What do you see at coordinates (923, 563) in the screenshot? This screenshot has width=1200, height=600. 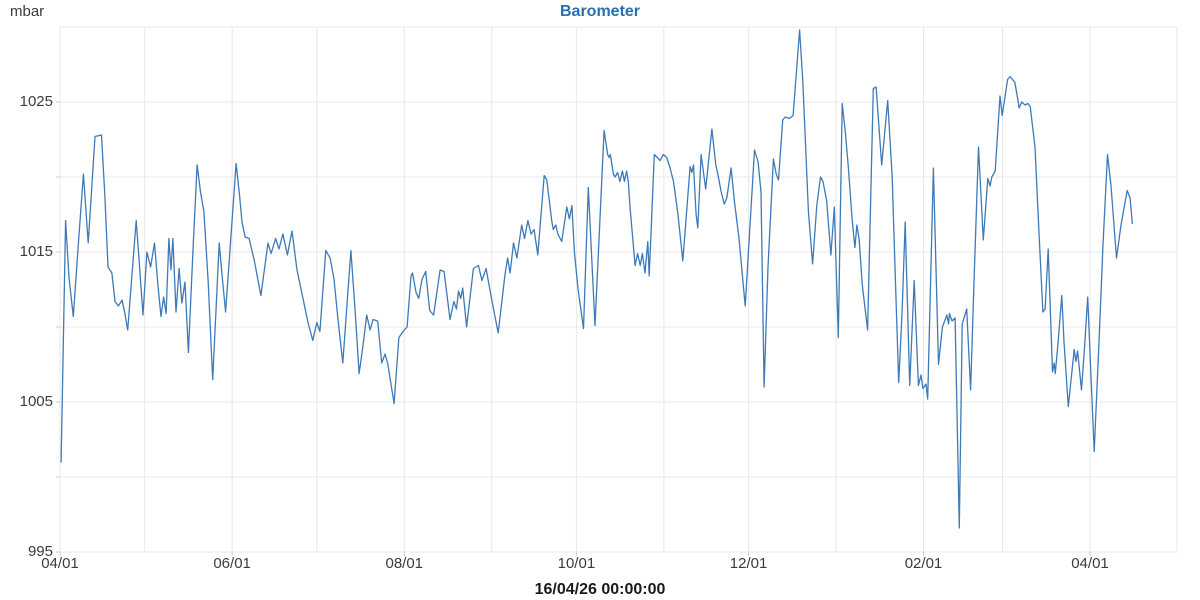 I see `x-tick-label: 02/01` at bounding box center [923, 563].